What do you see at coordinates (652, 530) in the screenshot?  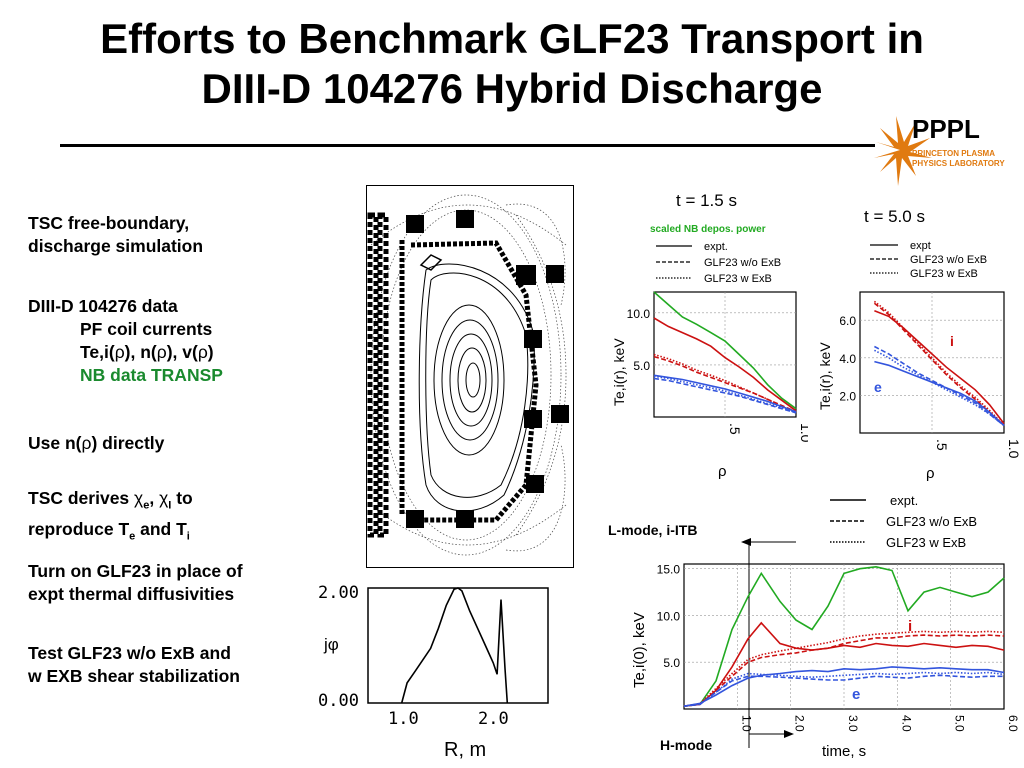 I see `chart-c-lmode-label: L-mode, i-ITB` at bounding box center [652, 530].